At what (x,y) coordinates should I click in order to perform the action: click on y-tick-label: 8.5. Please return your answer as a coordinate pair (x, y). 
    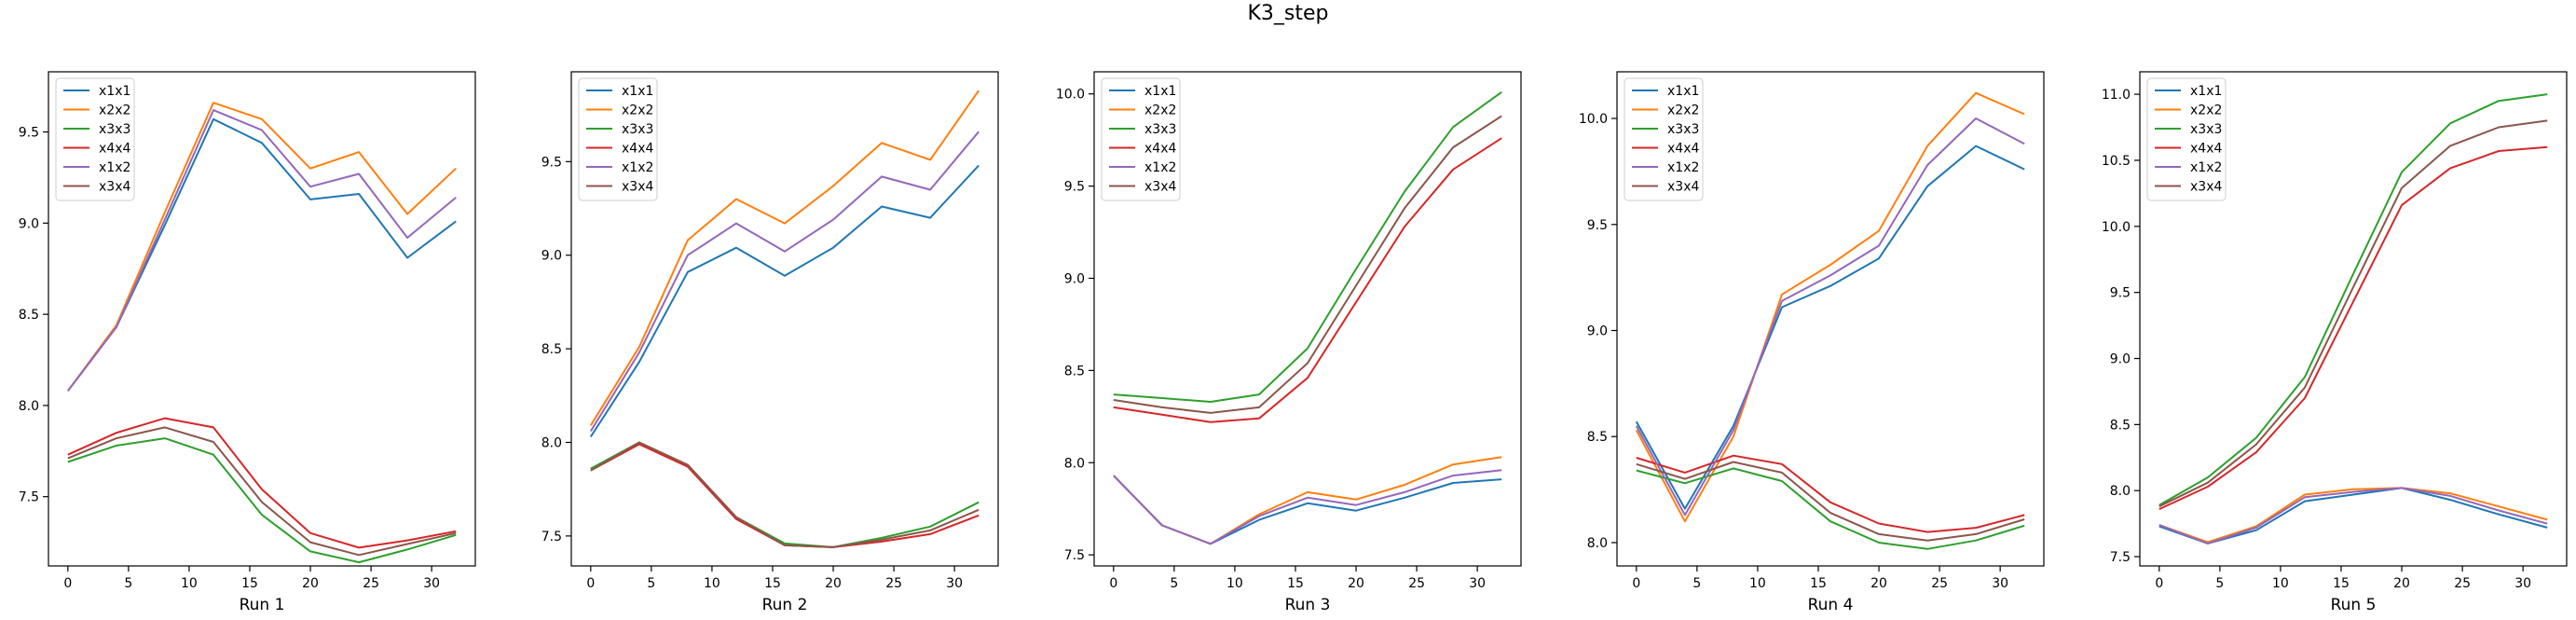
    Looking at the image, I should click on (551, 349).